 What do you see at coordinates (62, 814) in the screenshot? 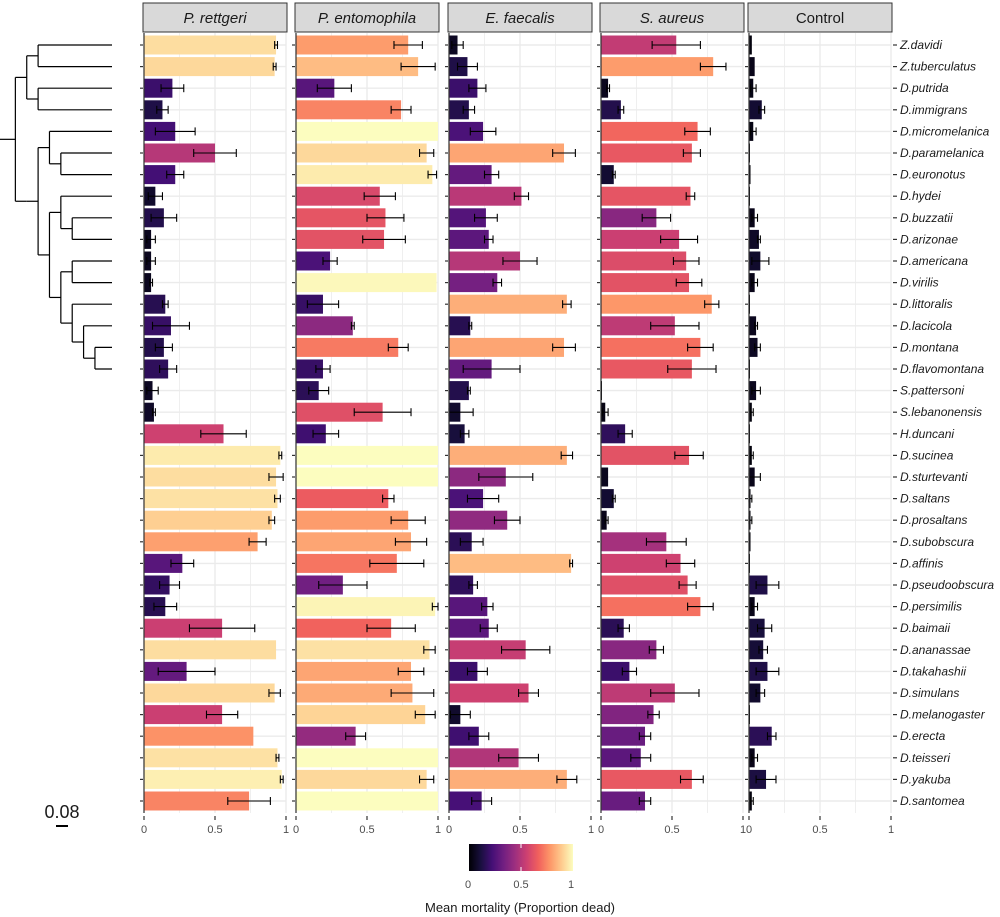
I see `tree-scale-bar: 0.08` at bounding box center [62, 814].